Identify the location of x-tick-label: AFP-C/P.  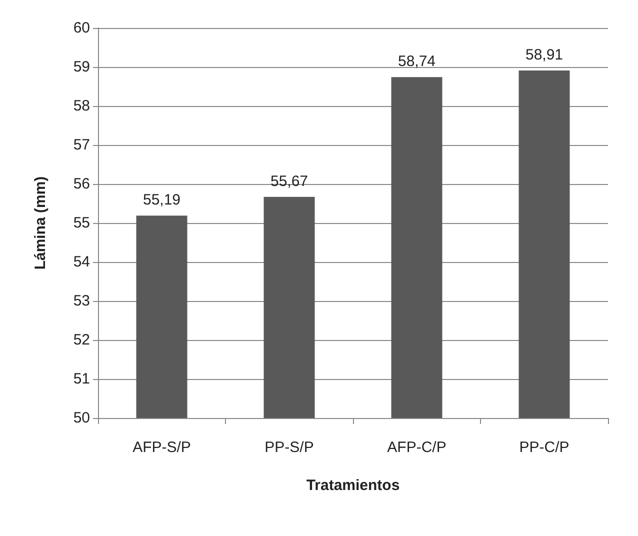
(416, 447).